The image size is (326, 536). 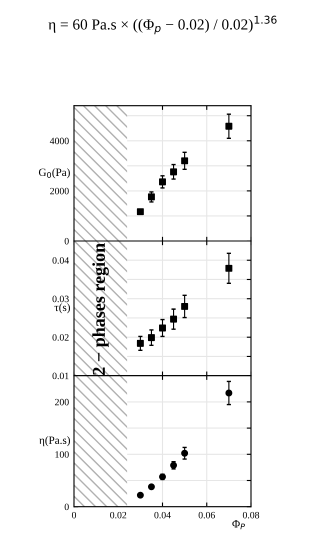 What do you see at coordinates (74, 515) in the screenshot?
I see `x-tick-label: 0` at bounding box center [74, 515].